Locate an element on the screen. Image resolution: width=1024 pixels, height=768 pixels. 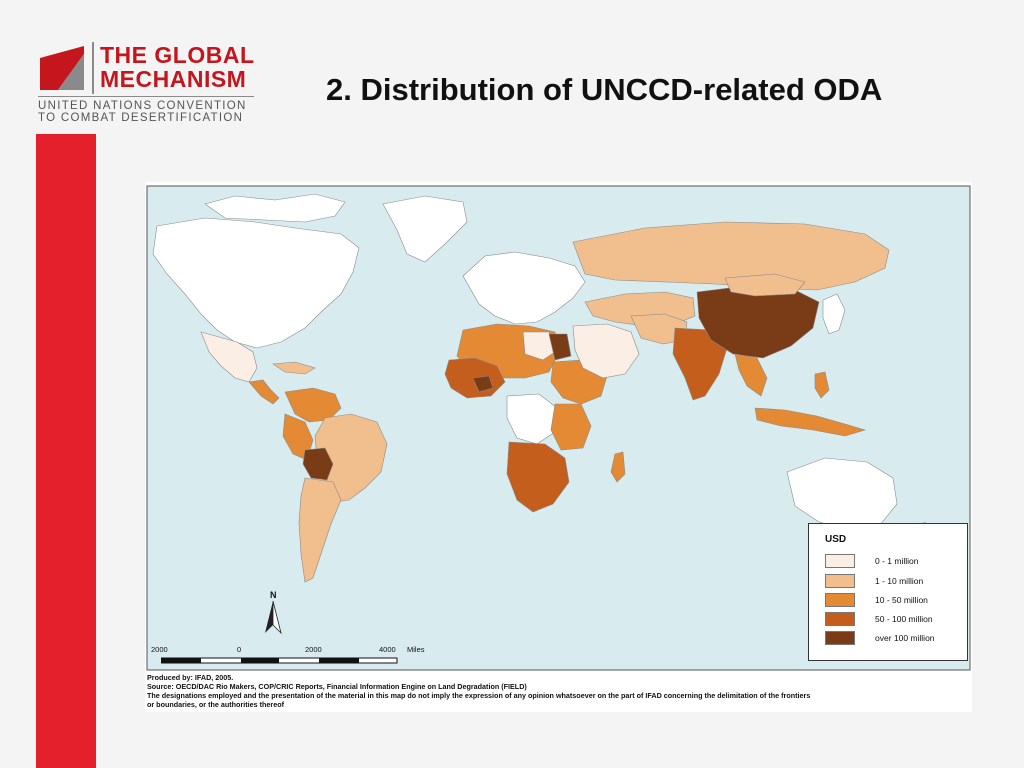
philippines is located at coordinates (822, 385).